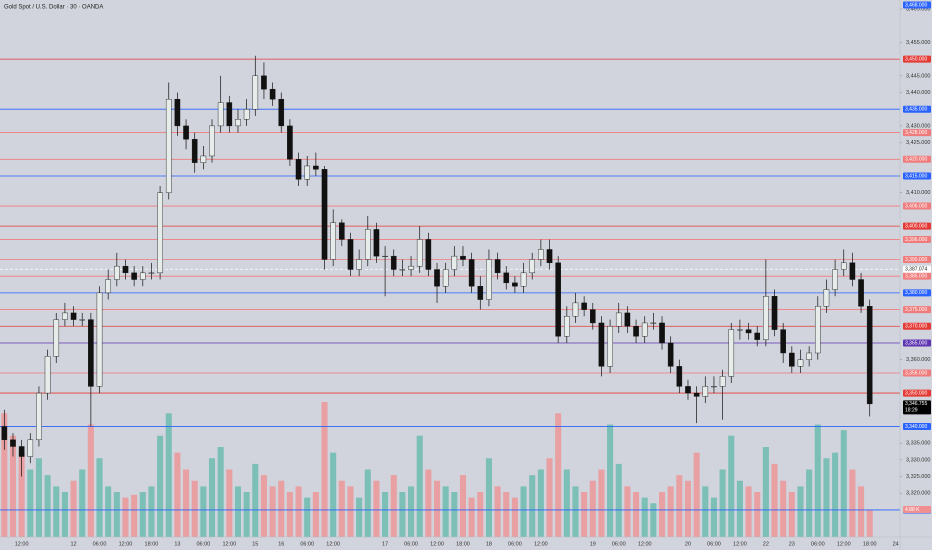  Describe the element at coordinates (916, 427) in the screenshot. I see `level-tag-label: 3,340.000` at that location.